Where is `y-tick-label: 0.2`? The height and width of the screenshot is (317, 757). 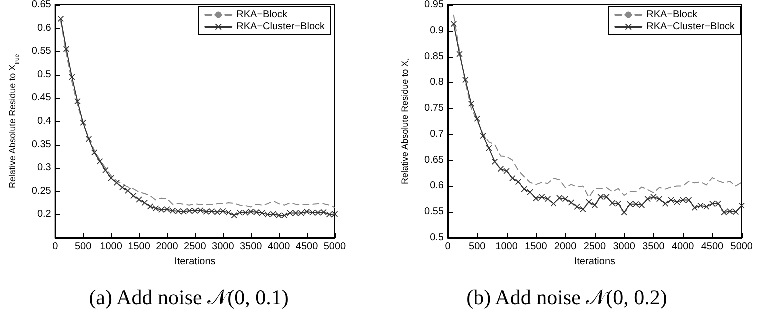 y-tick-label: 0.2 is located at coordinates (44, 214).